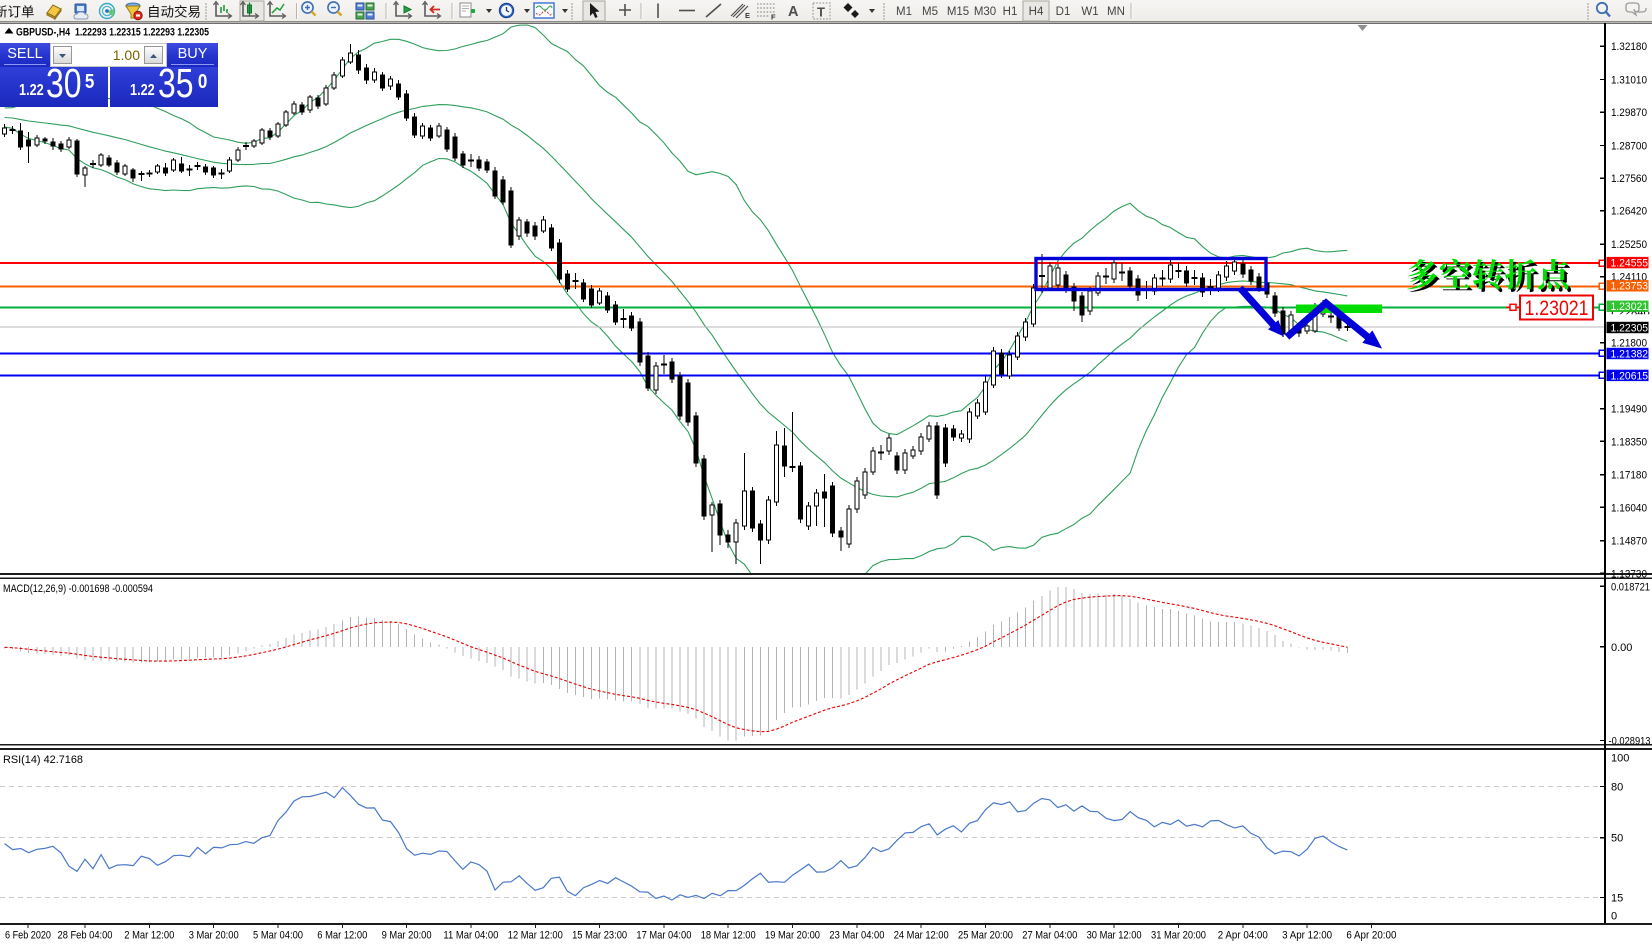  What do you see at coordinates (599, 936) in the screenshot?
I see `svg-text: 15 Mar 23:00` at bounding box center [599, 936].